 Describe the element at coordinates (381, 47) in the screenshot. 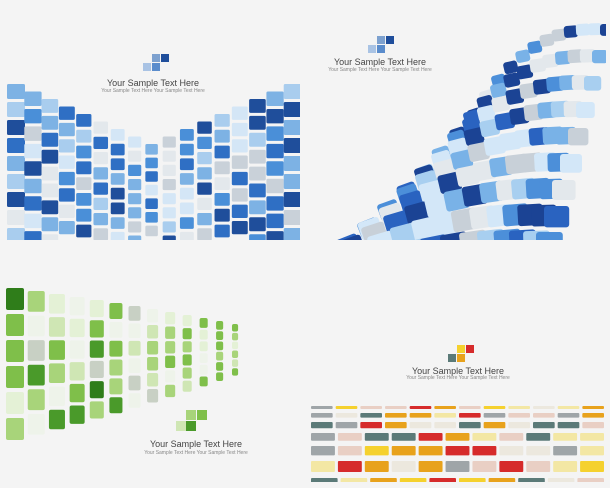

I see `logo-mark` at that location.